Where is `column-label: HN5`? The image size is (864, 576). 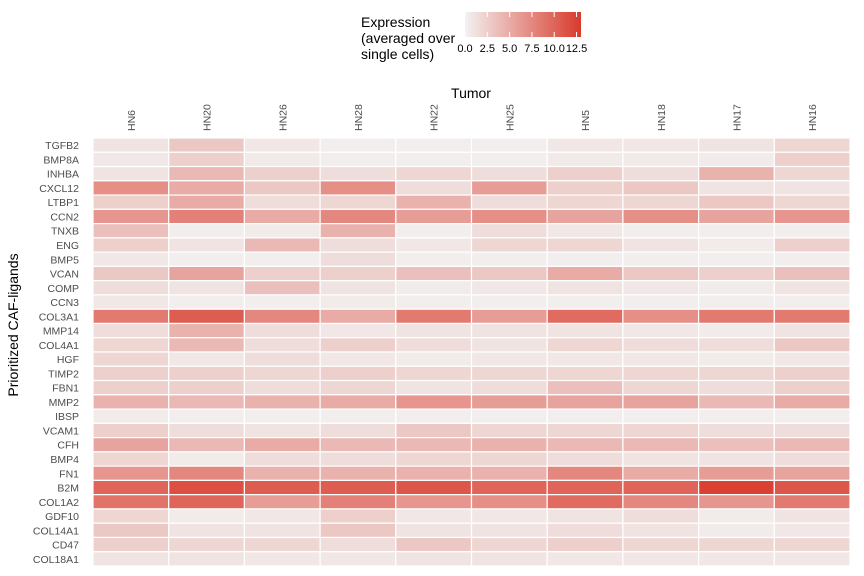
column-label: HN5 is located at coordinates (586, 120).